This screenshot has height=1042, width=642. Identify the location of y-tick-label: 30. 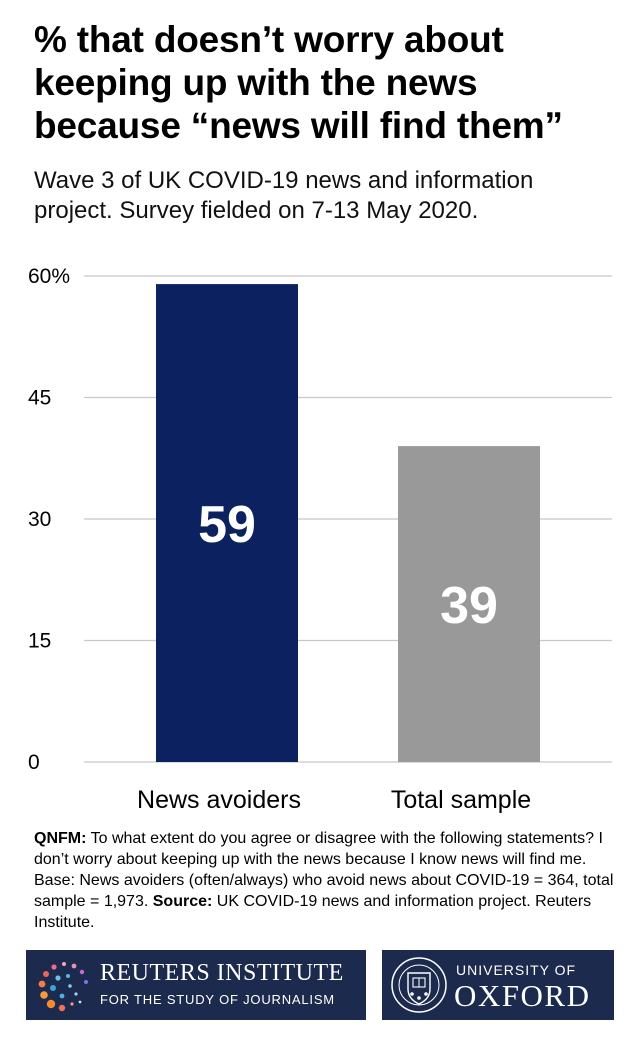
(39, 519).